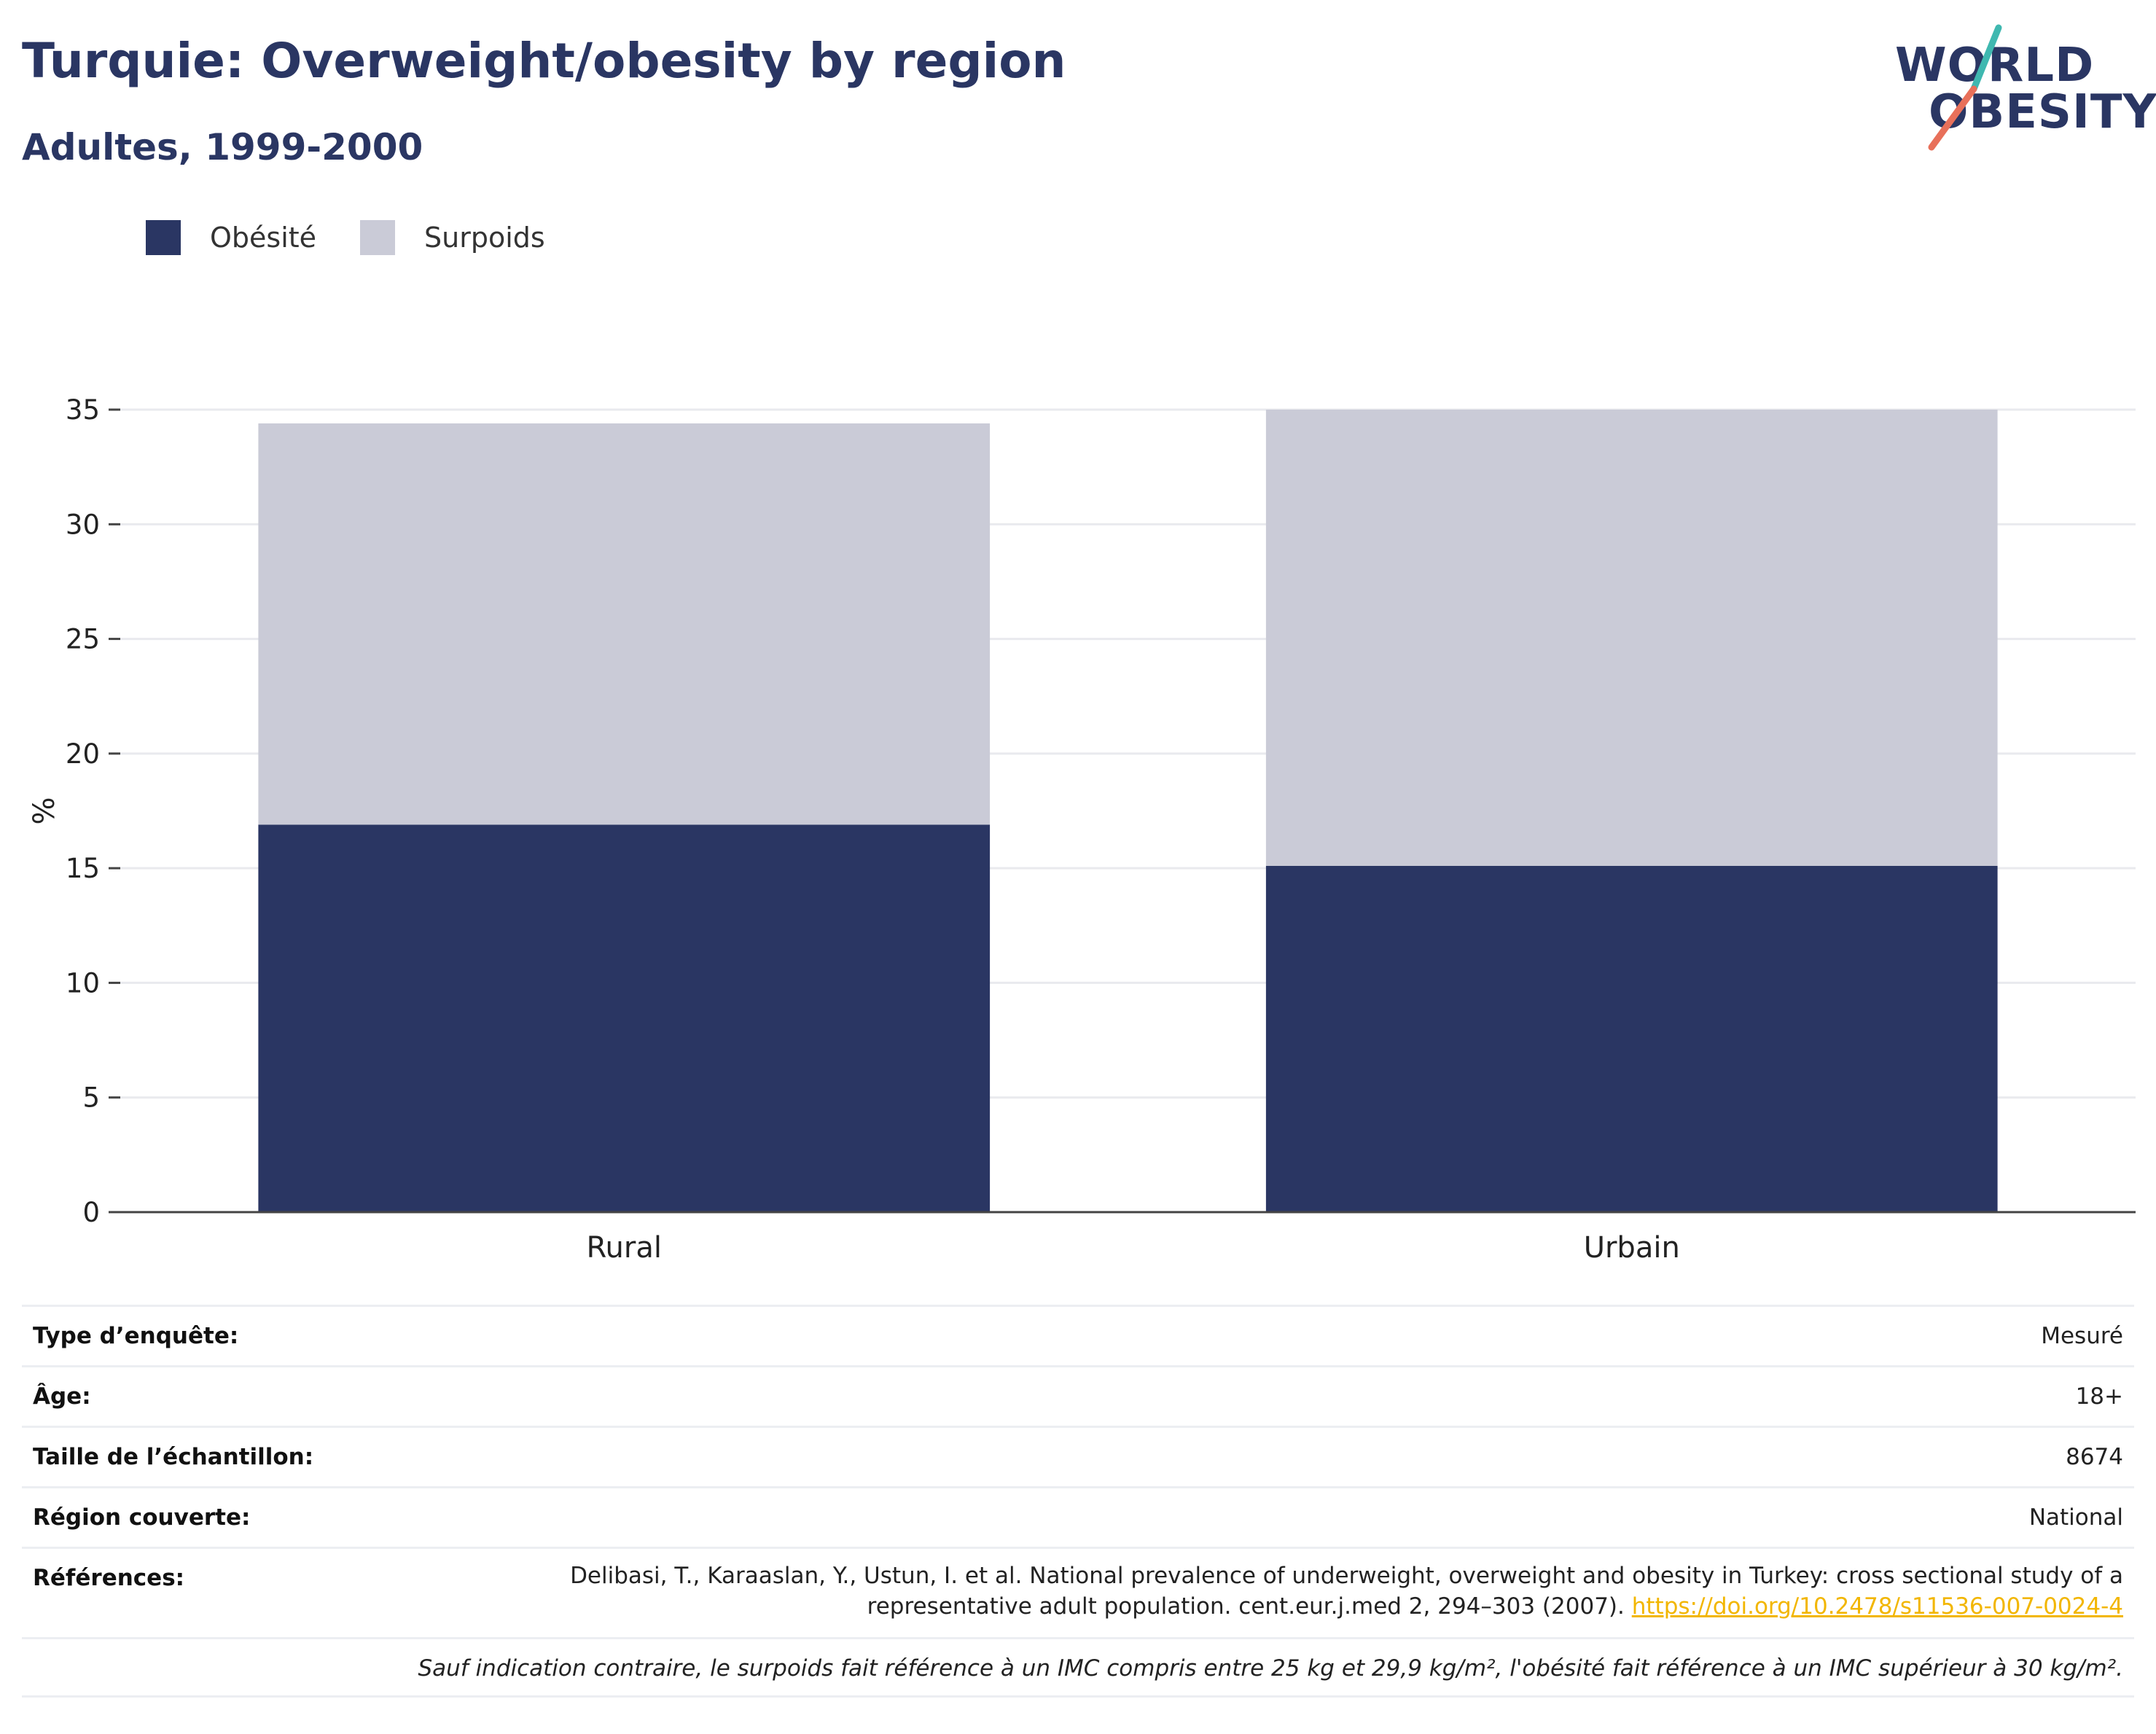 The image size is (2156, 1734). I want to click on chart-title: Turquie: Overweight/obesity by region, so click(544, 61).